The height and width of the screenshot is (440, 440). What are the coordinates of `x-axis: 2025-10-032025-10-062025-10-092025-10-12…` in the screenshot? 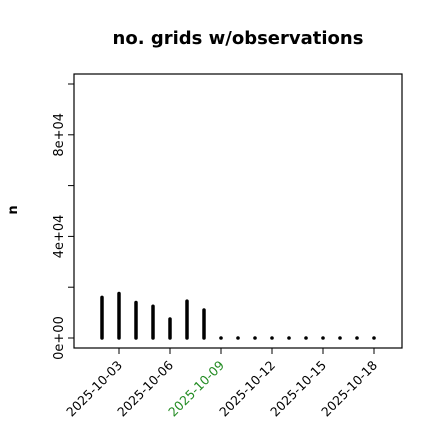 It's located at (221, 383).